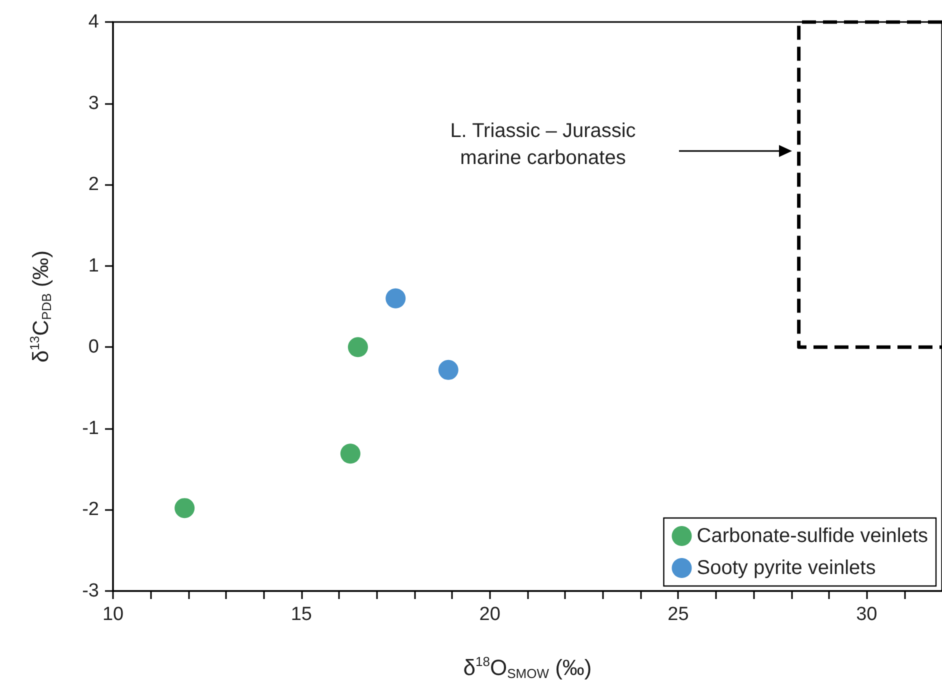 The image size is (942, 698). What do you see at coordinates (678, 614) in the screenshot?
I see `x-tick-label: 25` at bounding box center [678, 614].